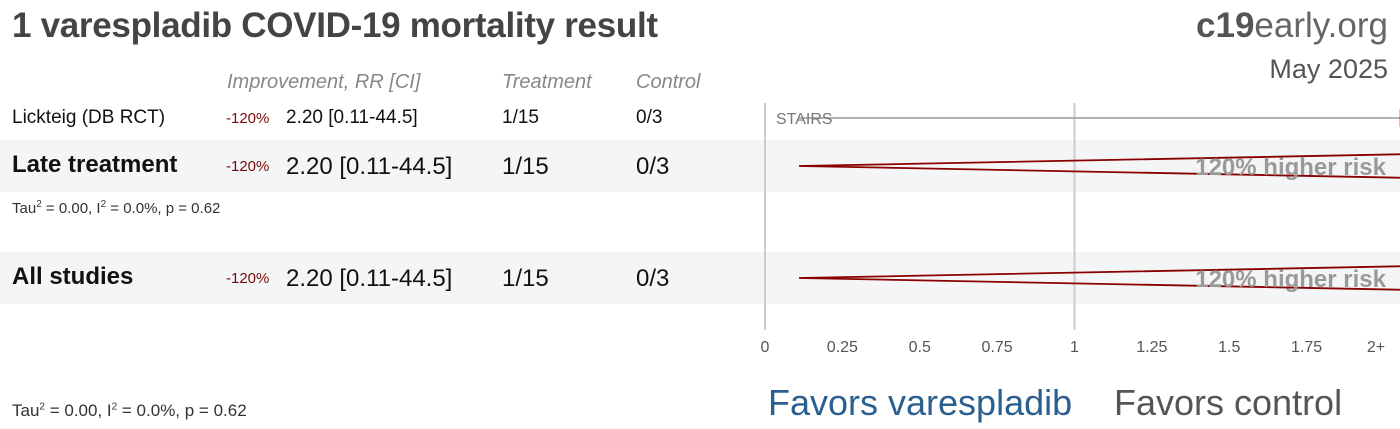 This screenshot has height=429, width=1400. I want to click on brand-prefix: c19, so click(1225, 25).